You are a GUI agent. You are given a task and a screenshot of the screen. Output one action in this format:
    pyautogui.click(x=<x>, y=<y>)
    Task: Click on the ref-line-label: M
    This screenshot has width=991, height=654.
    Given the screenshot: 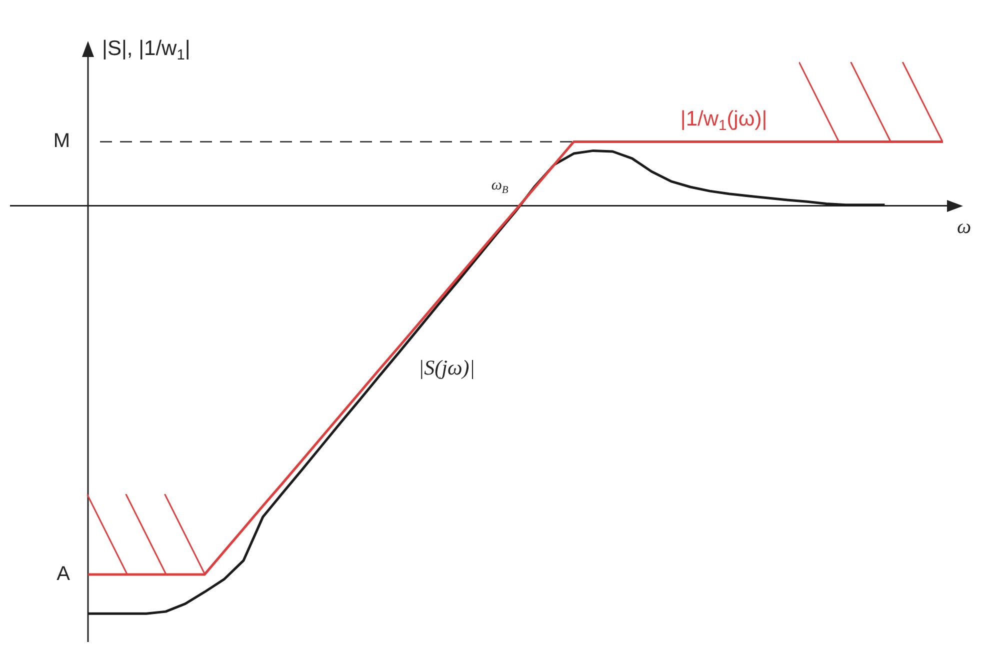 What is the action you would take?
    pyautogui.click(x=61, y=141)
    